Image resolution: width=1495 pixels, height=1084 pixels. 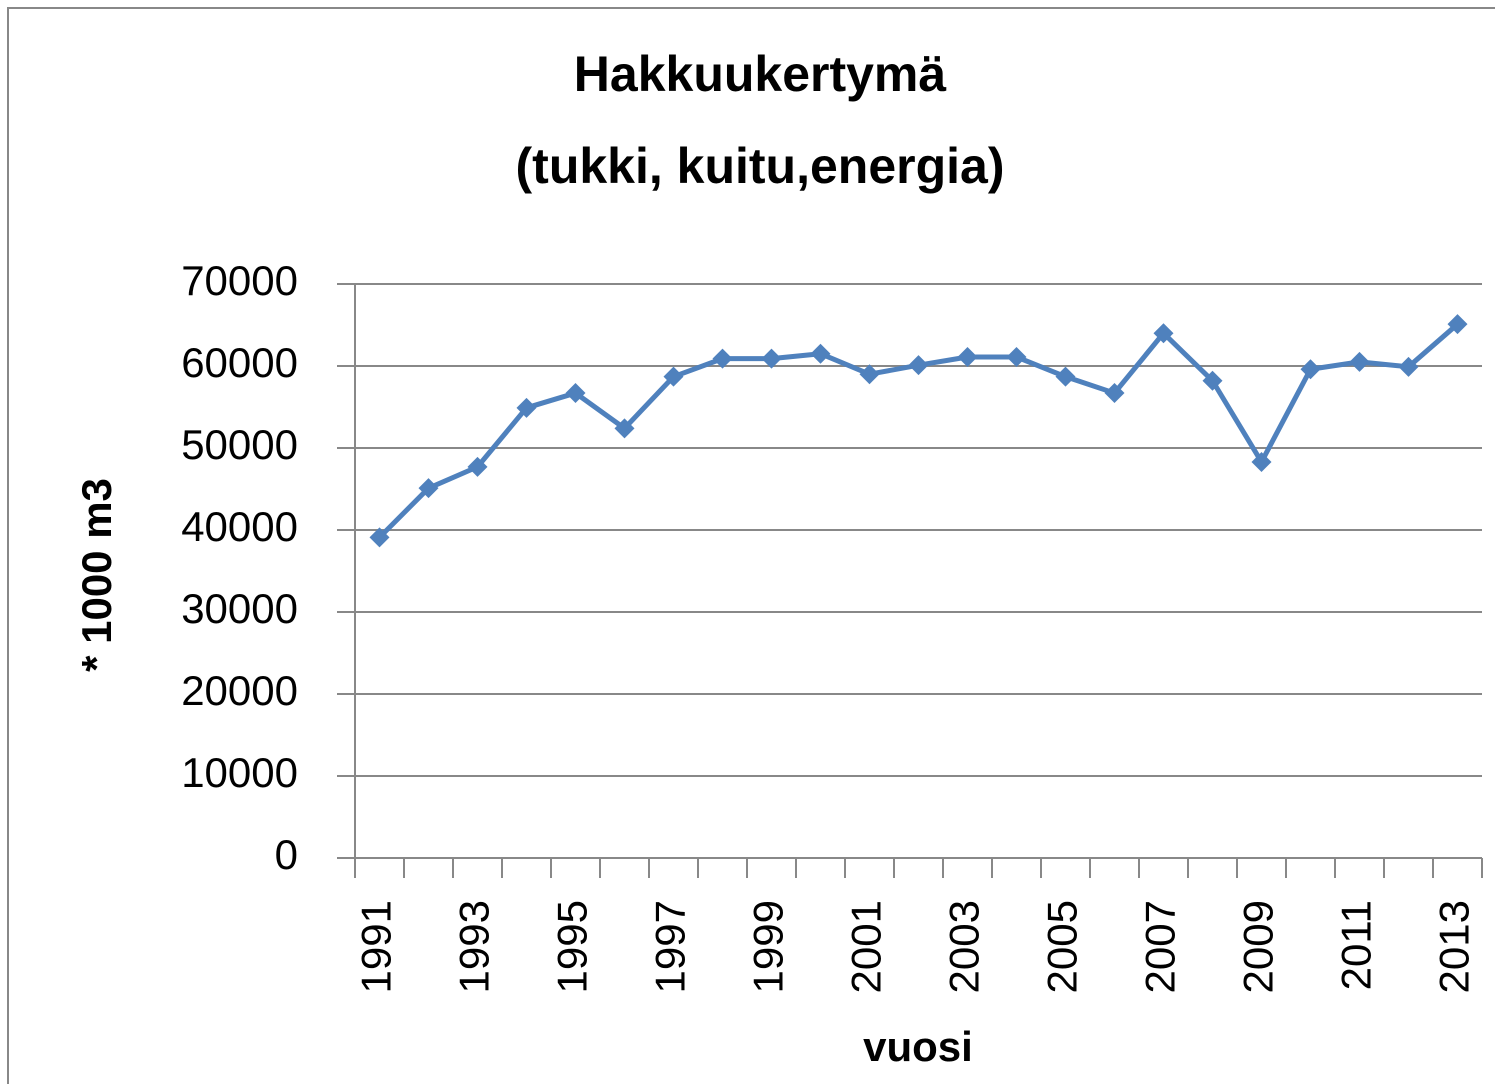 What do you see at coordinates (239, 444) in the screenshot?
I see `y-tick-label: 50000` at bounding box center [239, 444].